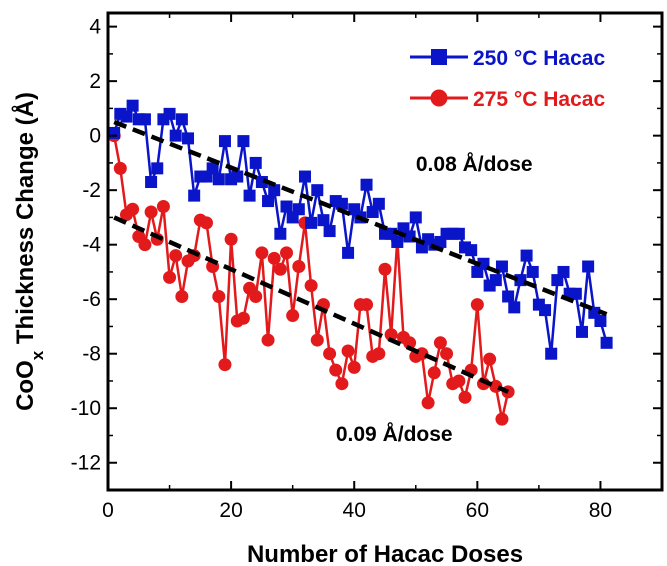 The image size is (667, 566). I want to click on slope-annotation-250: 0.08 Å/dose, so click(474, 164).